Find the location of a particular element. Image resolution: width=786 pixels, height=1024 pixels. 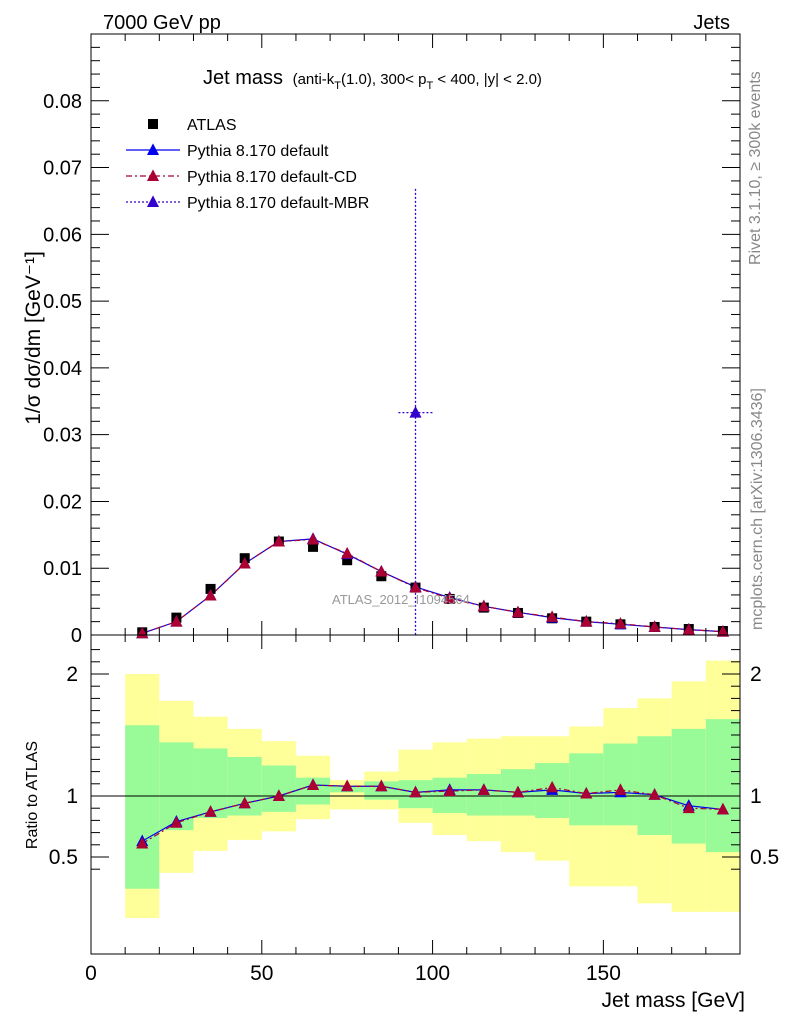

series-line-default is located at coordinates (432, 586).